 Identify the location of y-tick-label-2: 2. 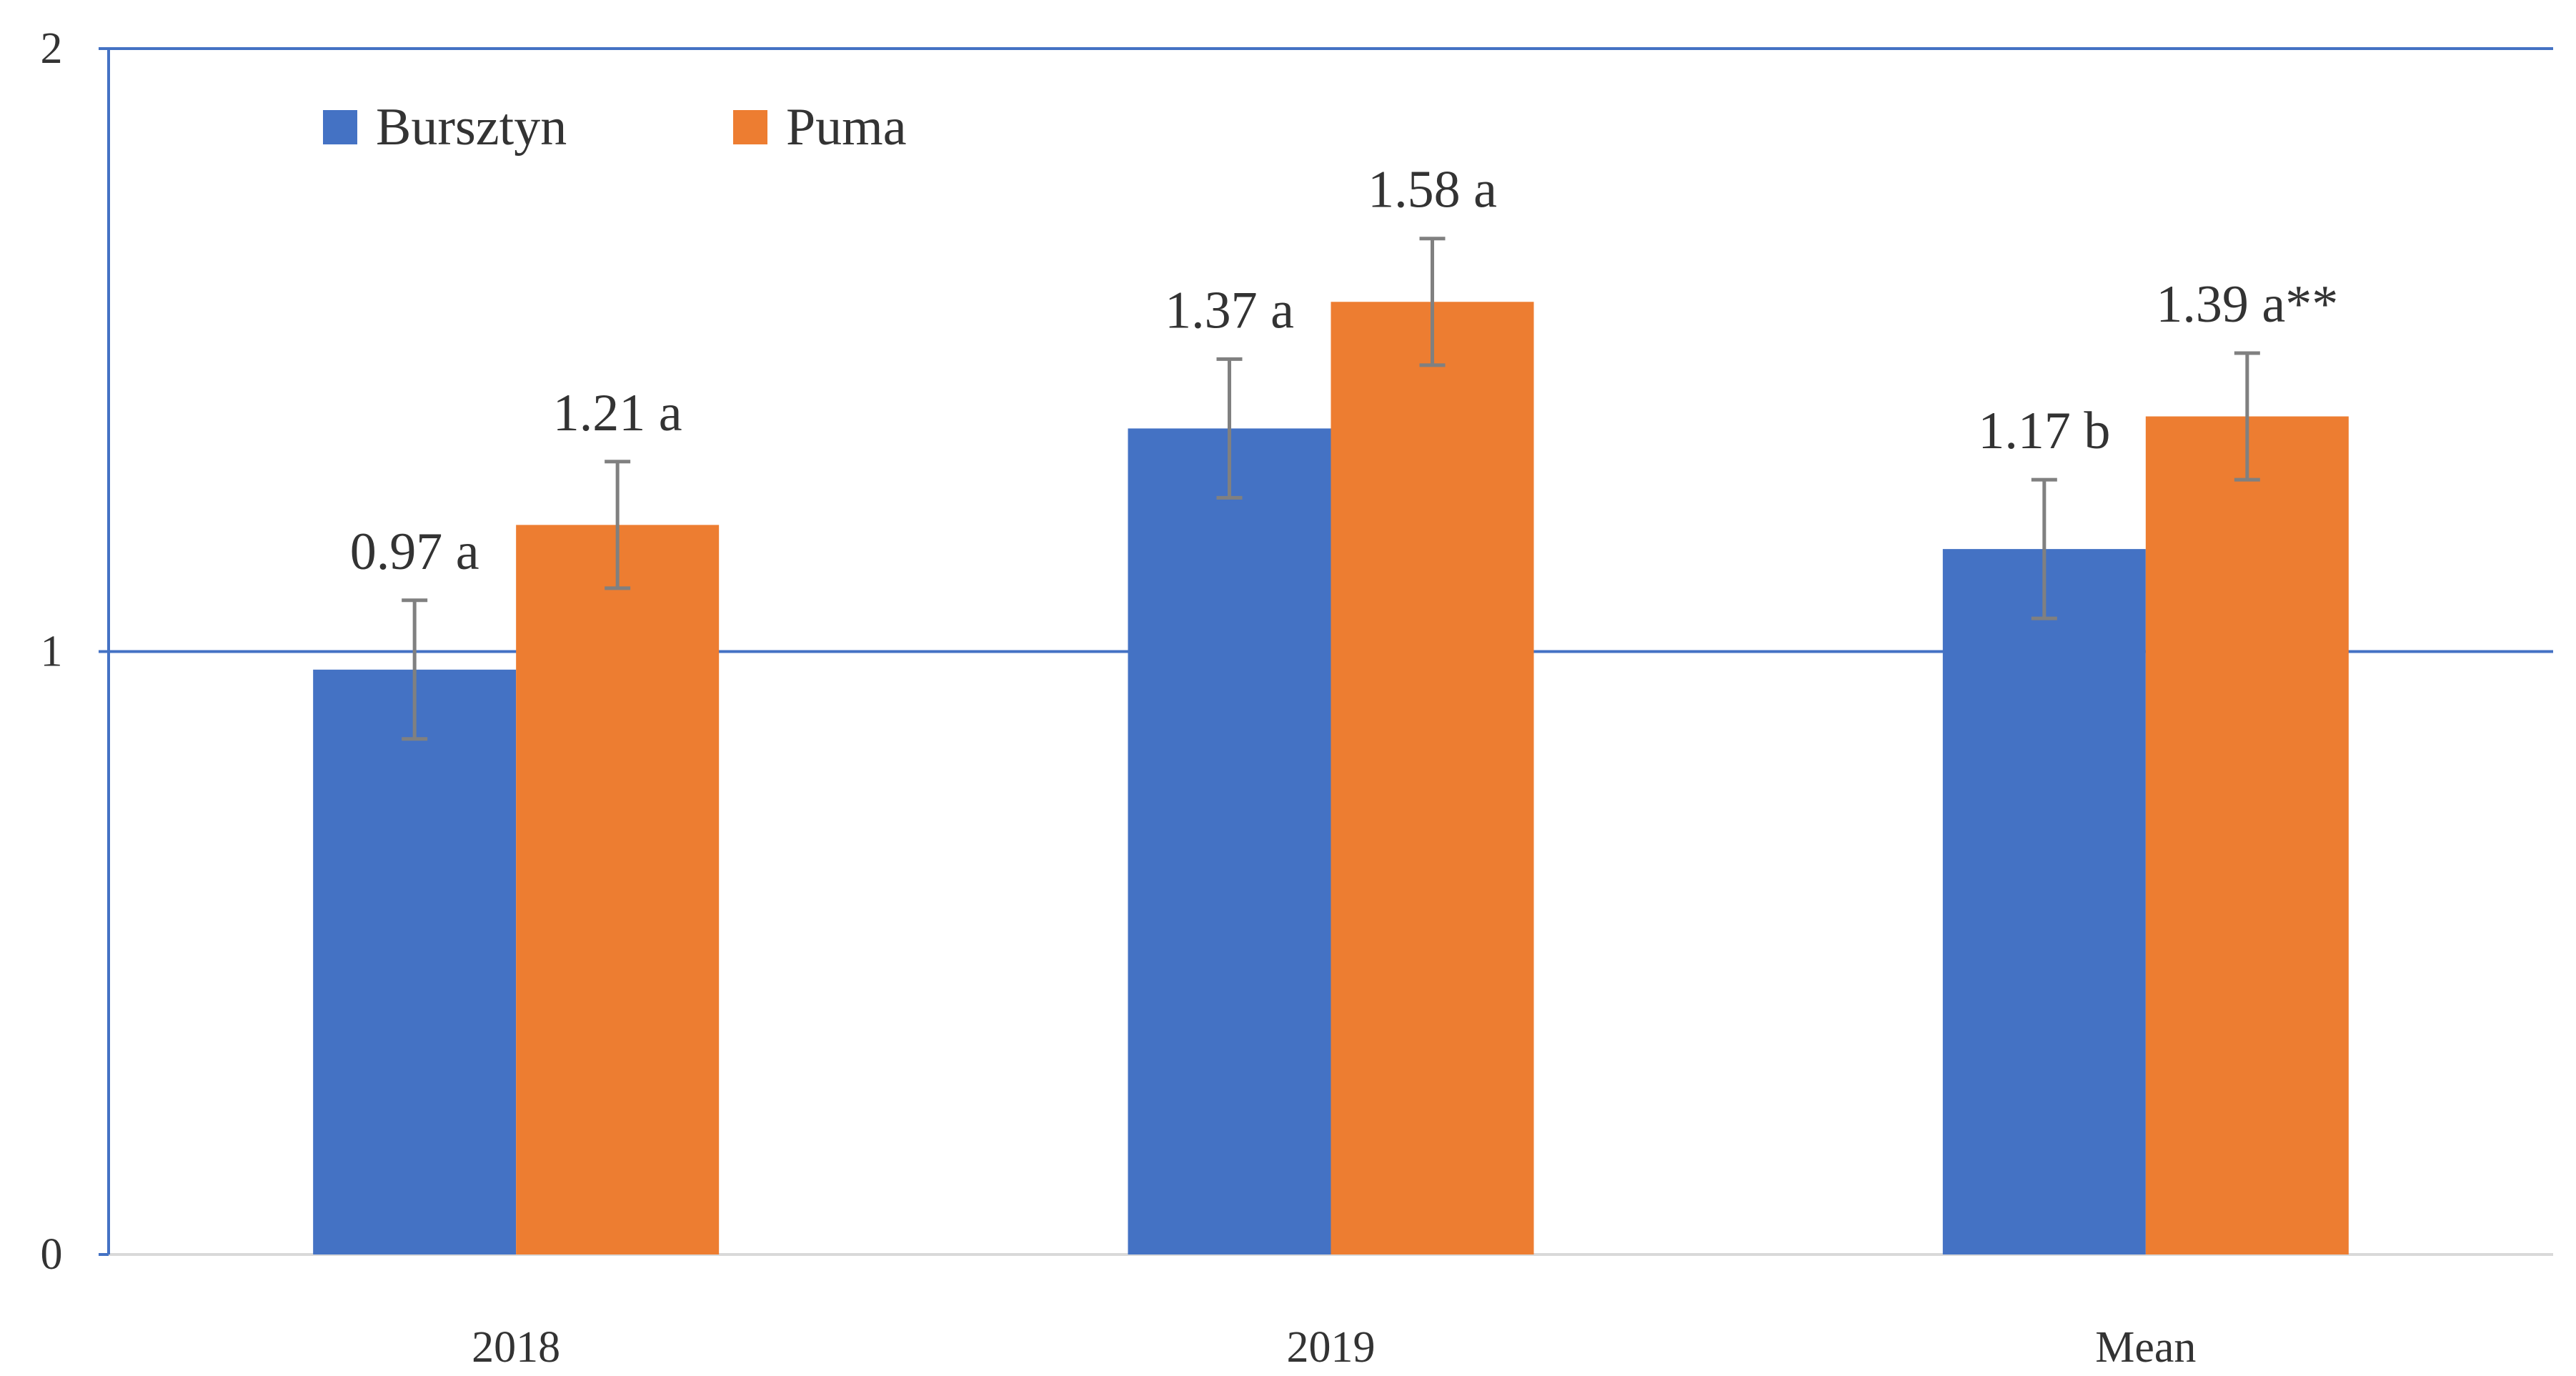
(52, 48).